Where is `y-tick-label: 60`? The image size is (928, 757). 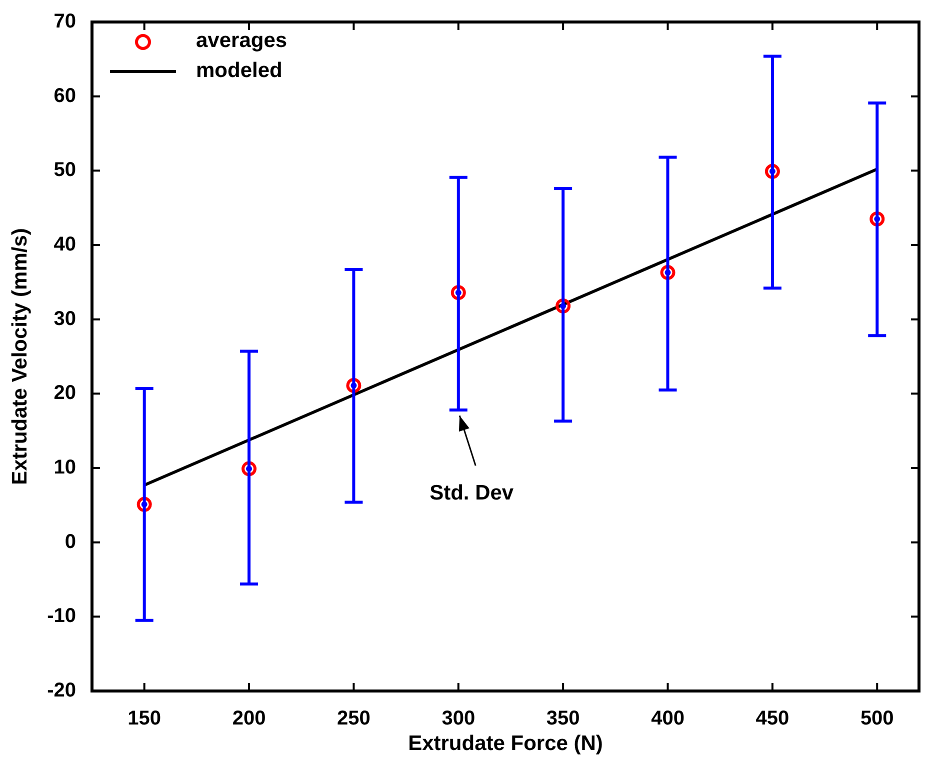
y-tick-label: 60 is located at coordinates (65, 95).